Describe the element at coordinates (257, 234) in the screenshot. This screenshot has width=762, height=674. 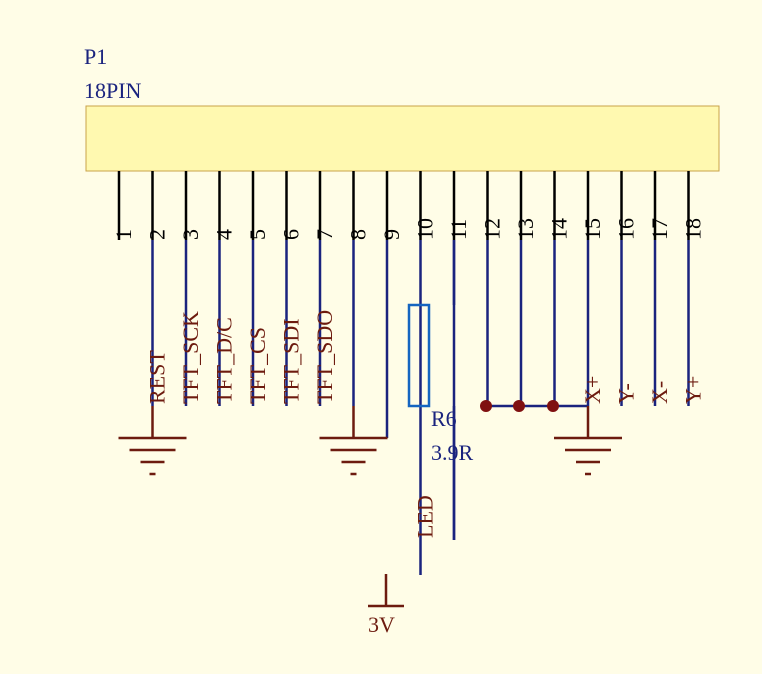
I see `pin-5-number: 5` at that location.